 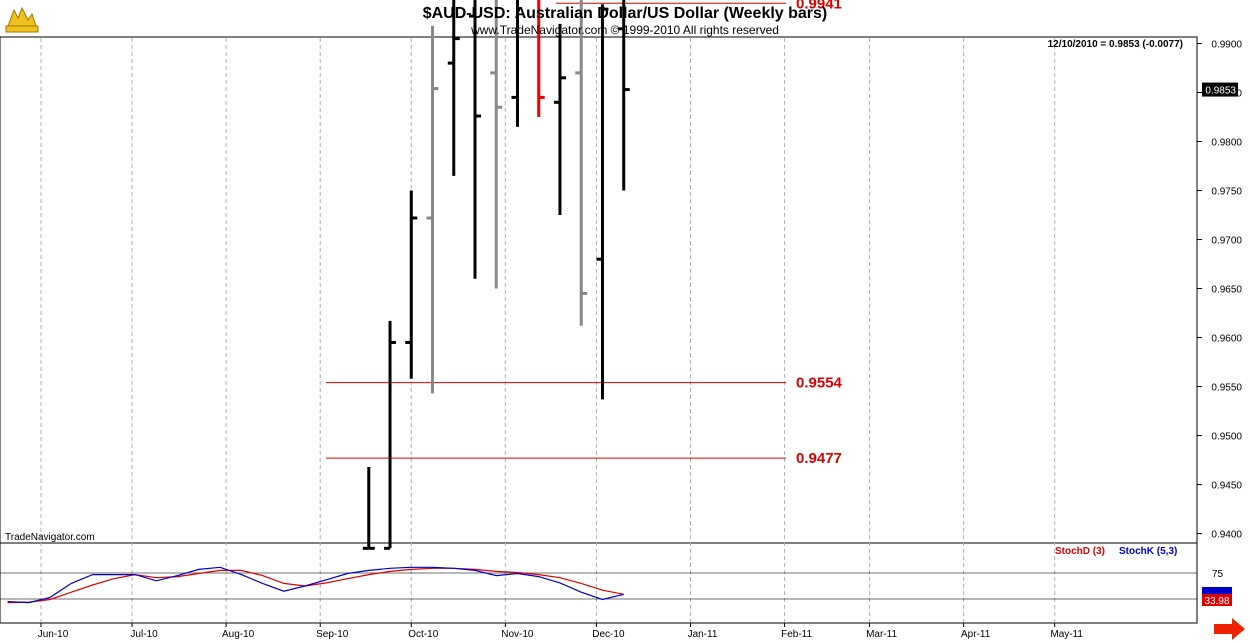 What do you see at coordinates (1226, 535) in the screenshot?
I see `y-tick-label: 0.9400` at bounding box center [1226, 535].